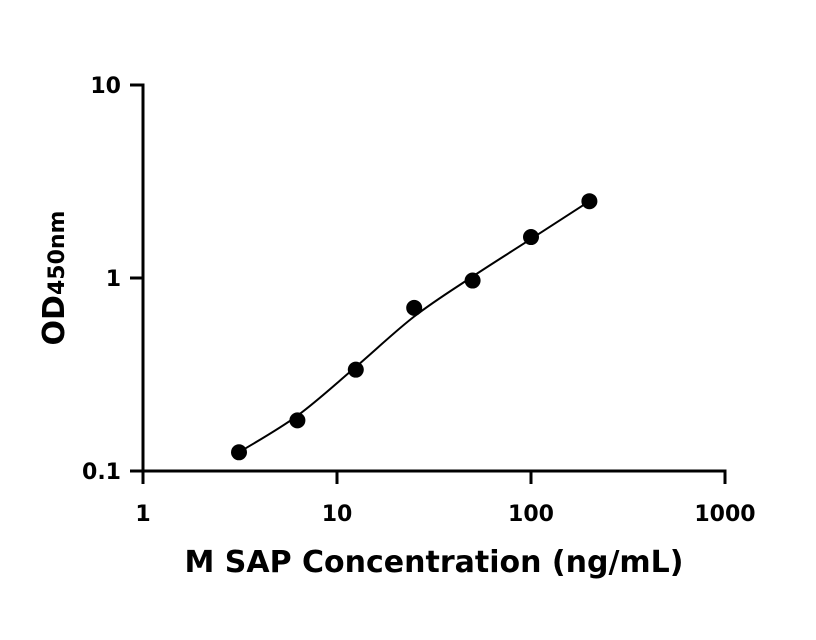 The width and height of the screenshot is (816, 640). What do you see at coordinates (724, 514) in the screenshot?
I see `x-tick-label: 1000` at bounding box center [724, 514].